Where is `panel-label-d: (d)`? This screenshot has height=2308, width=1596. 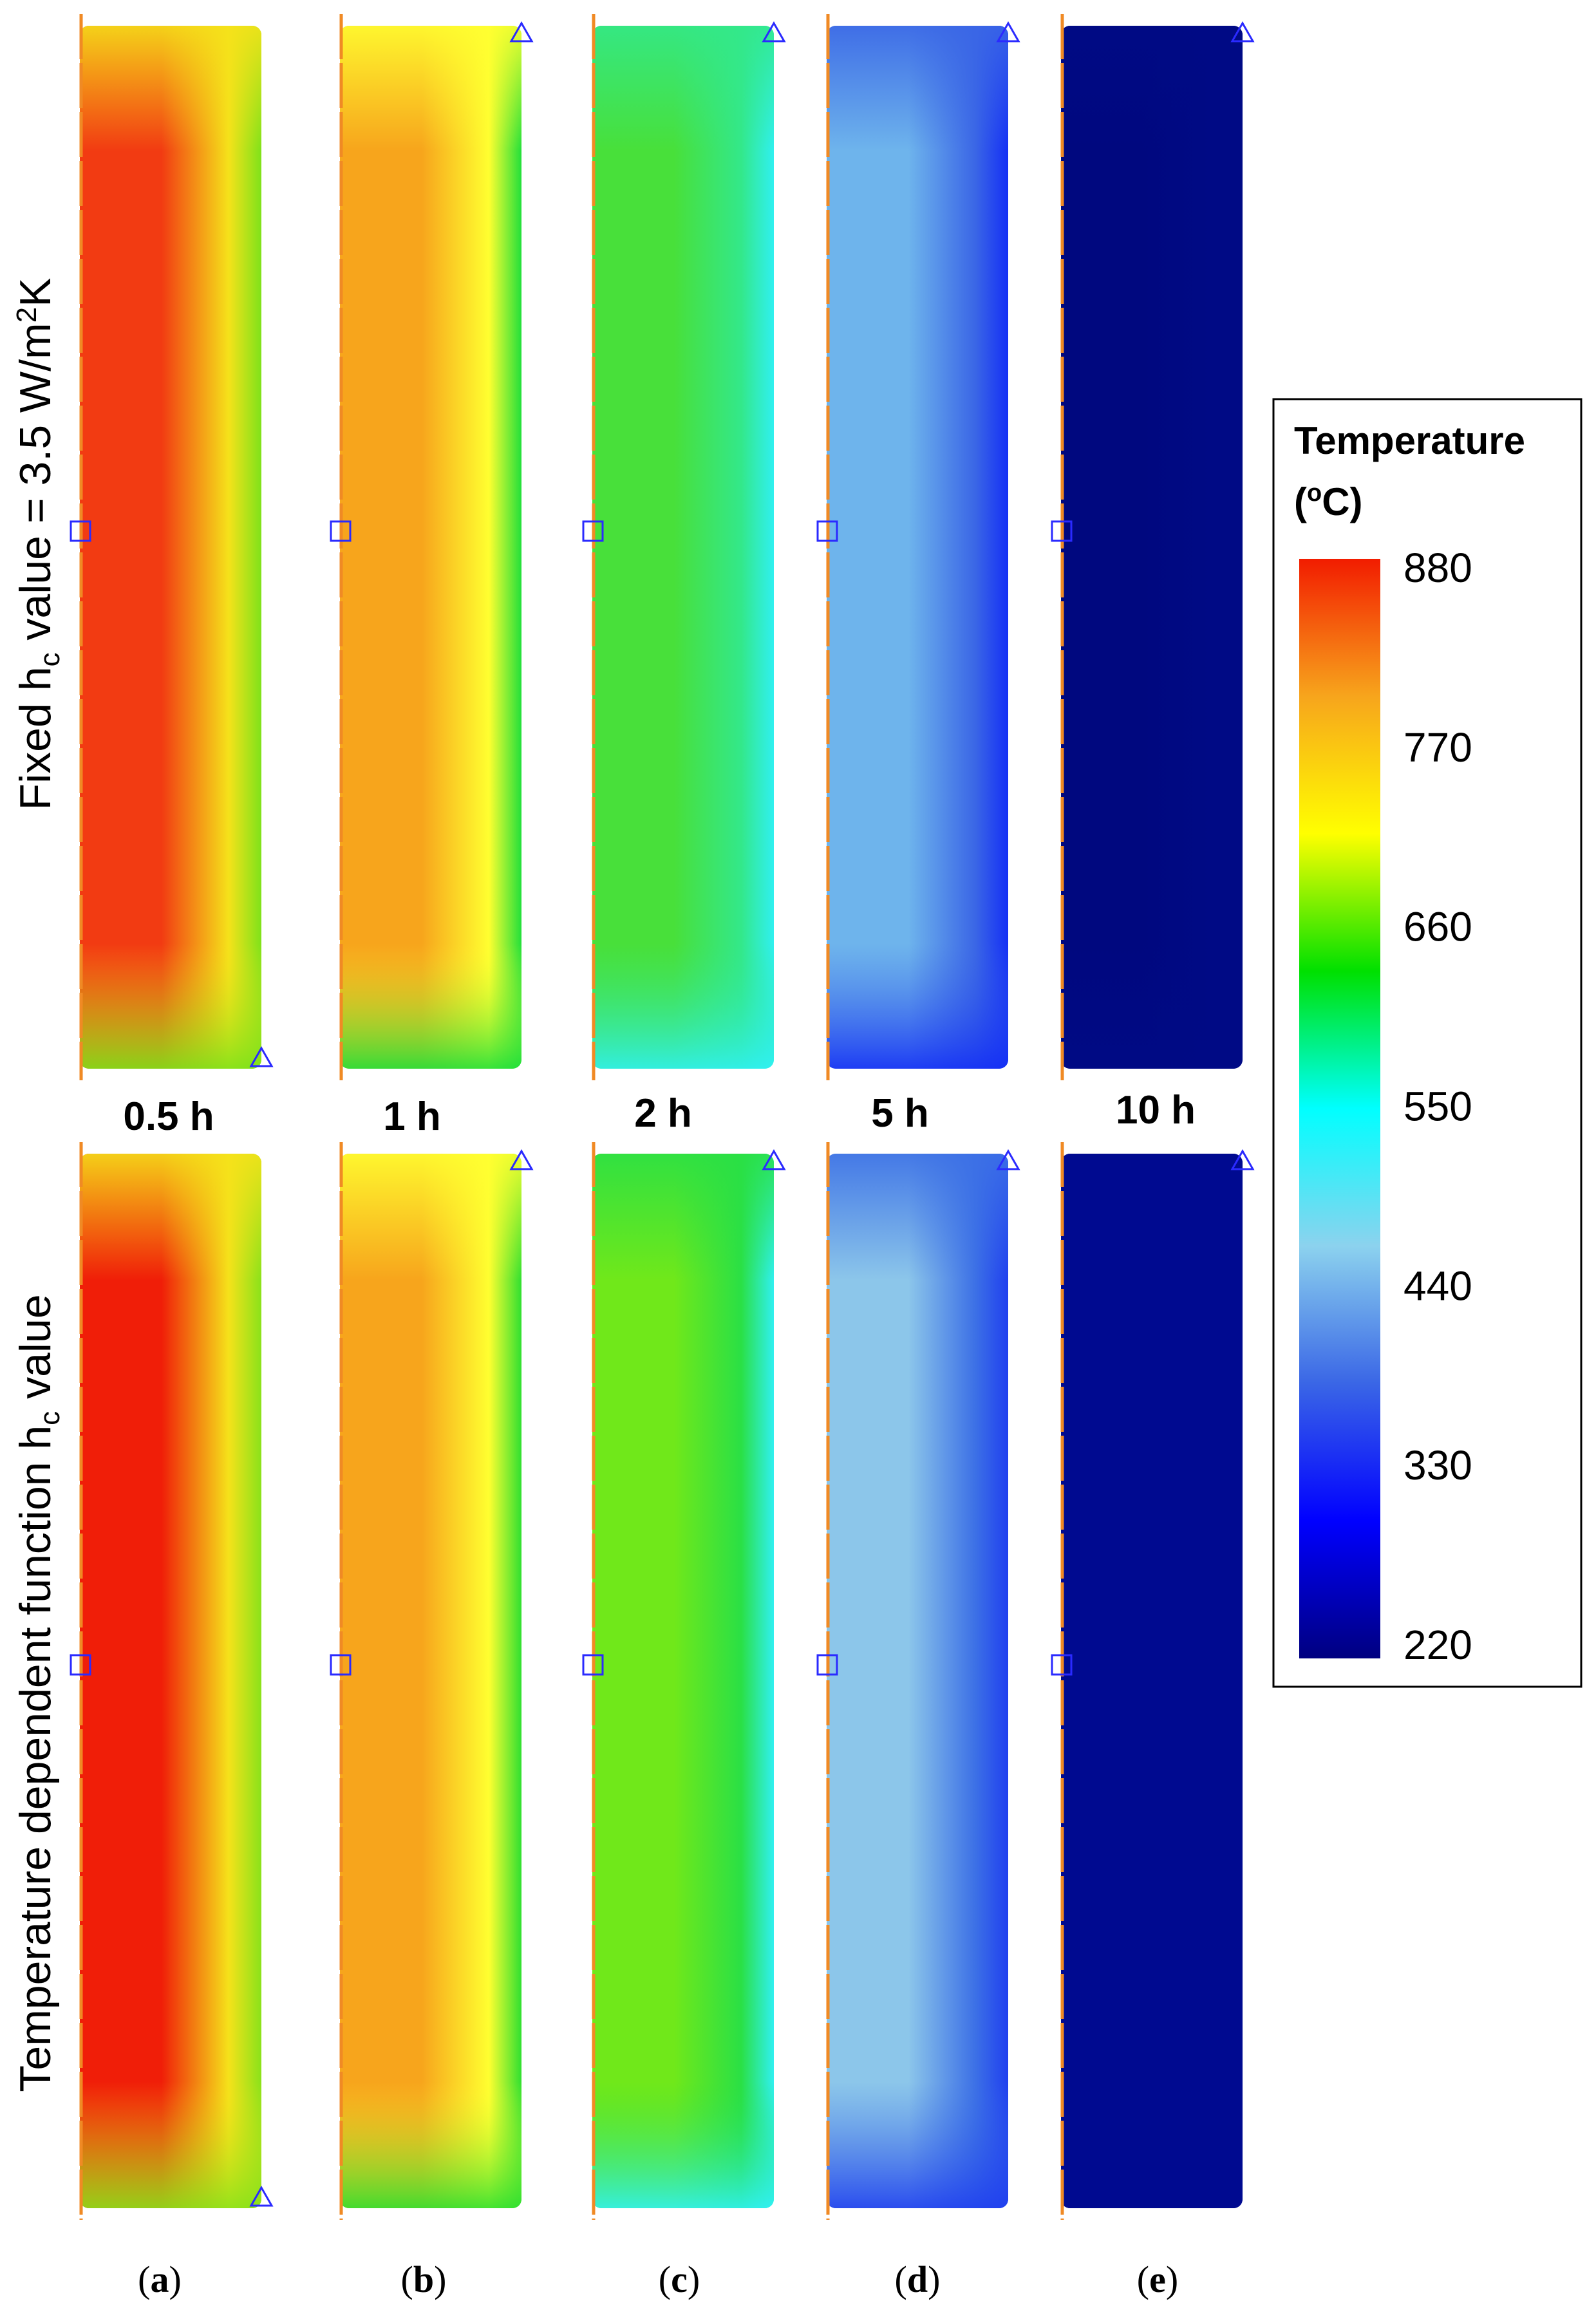
panel-label-d: (d) is located at coordinates (918, 2279).